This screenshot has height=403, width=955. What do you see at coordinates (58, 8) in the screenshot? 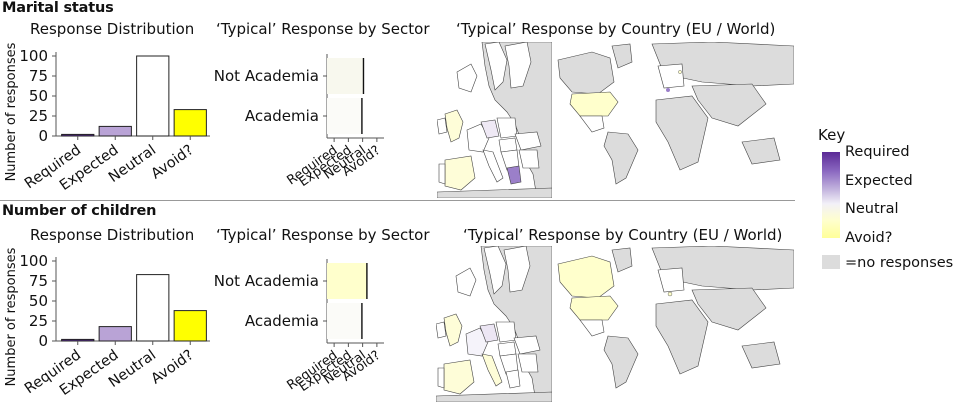
I see `section-title-marital: Marital status` at bounding box center [58, 8].